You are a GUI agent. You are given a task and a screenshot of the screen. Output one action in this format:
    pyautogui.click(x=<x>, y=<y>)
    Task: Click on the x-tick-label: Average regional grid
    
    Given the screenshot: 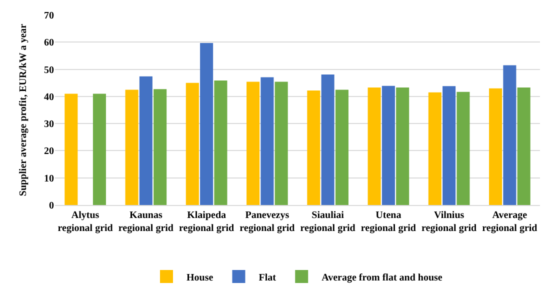 What is the action you would take?
    pyautogui.click(x=510, y=222)
    